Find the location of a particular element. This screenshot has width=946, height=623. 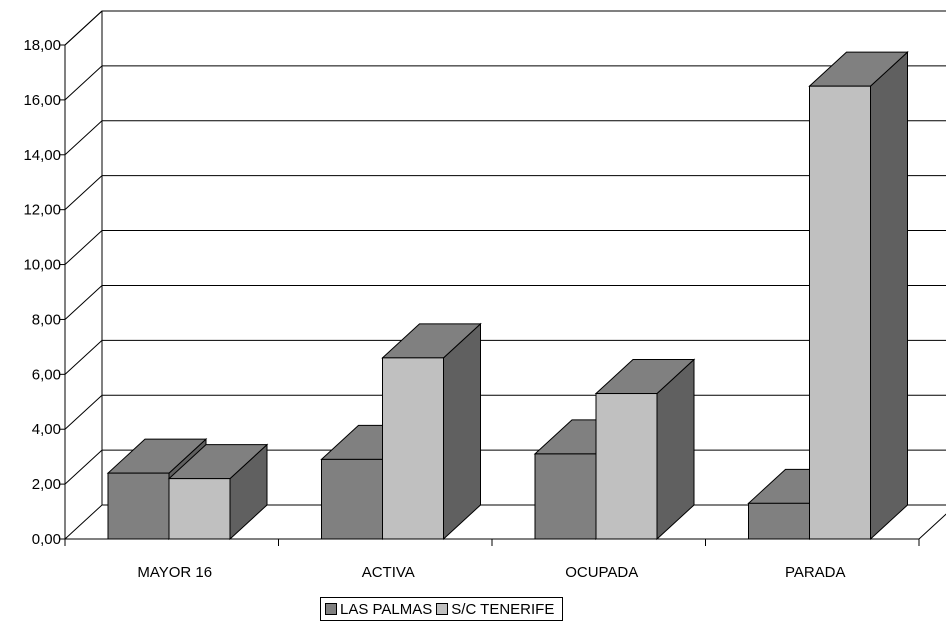

floor-outline is located at coordinates (505, 522).